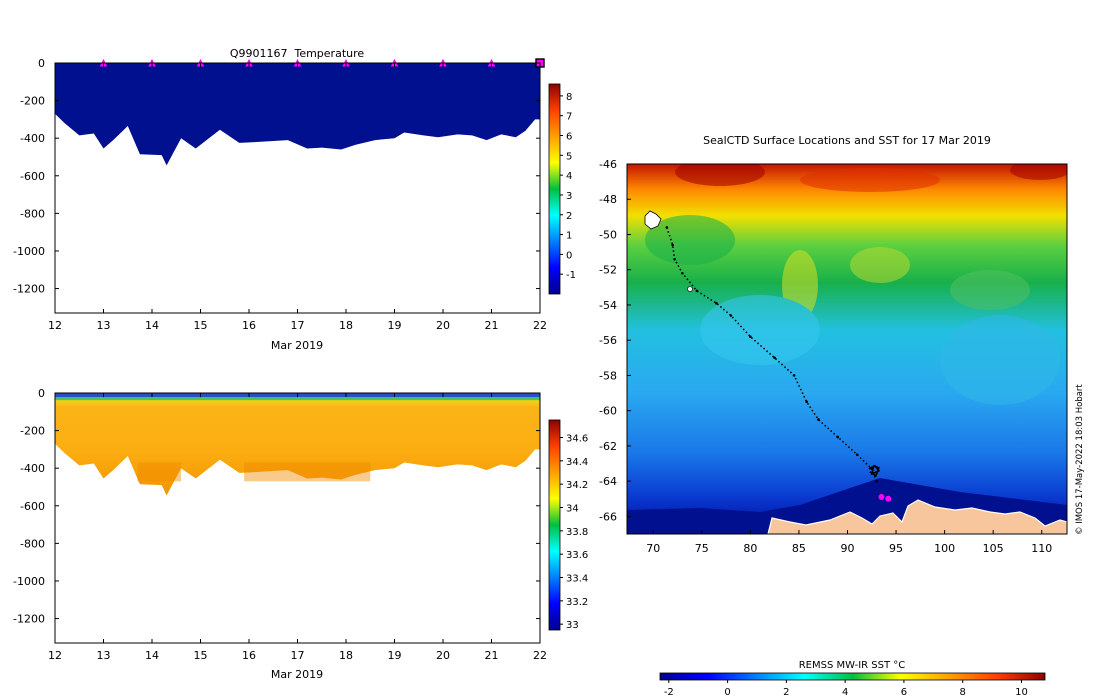  I want to click on colorbar-tick-label: 33.4, so click(577, 579).